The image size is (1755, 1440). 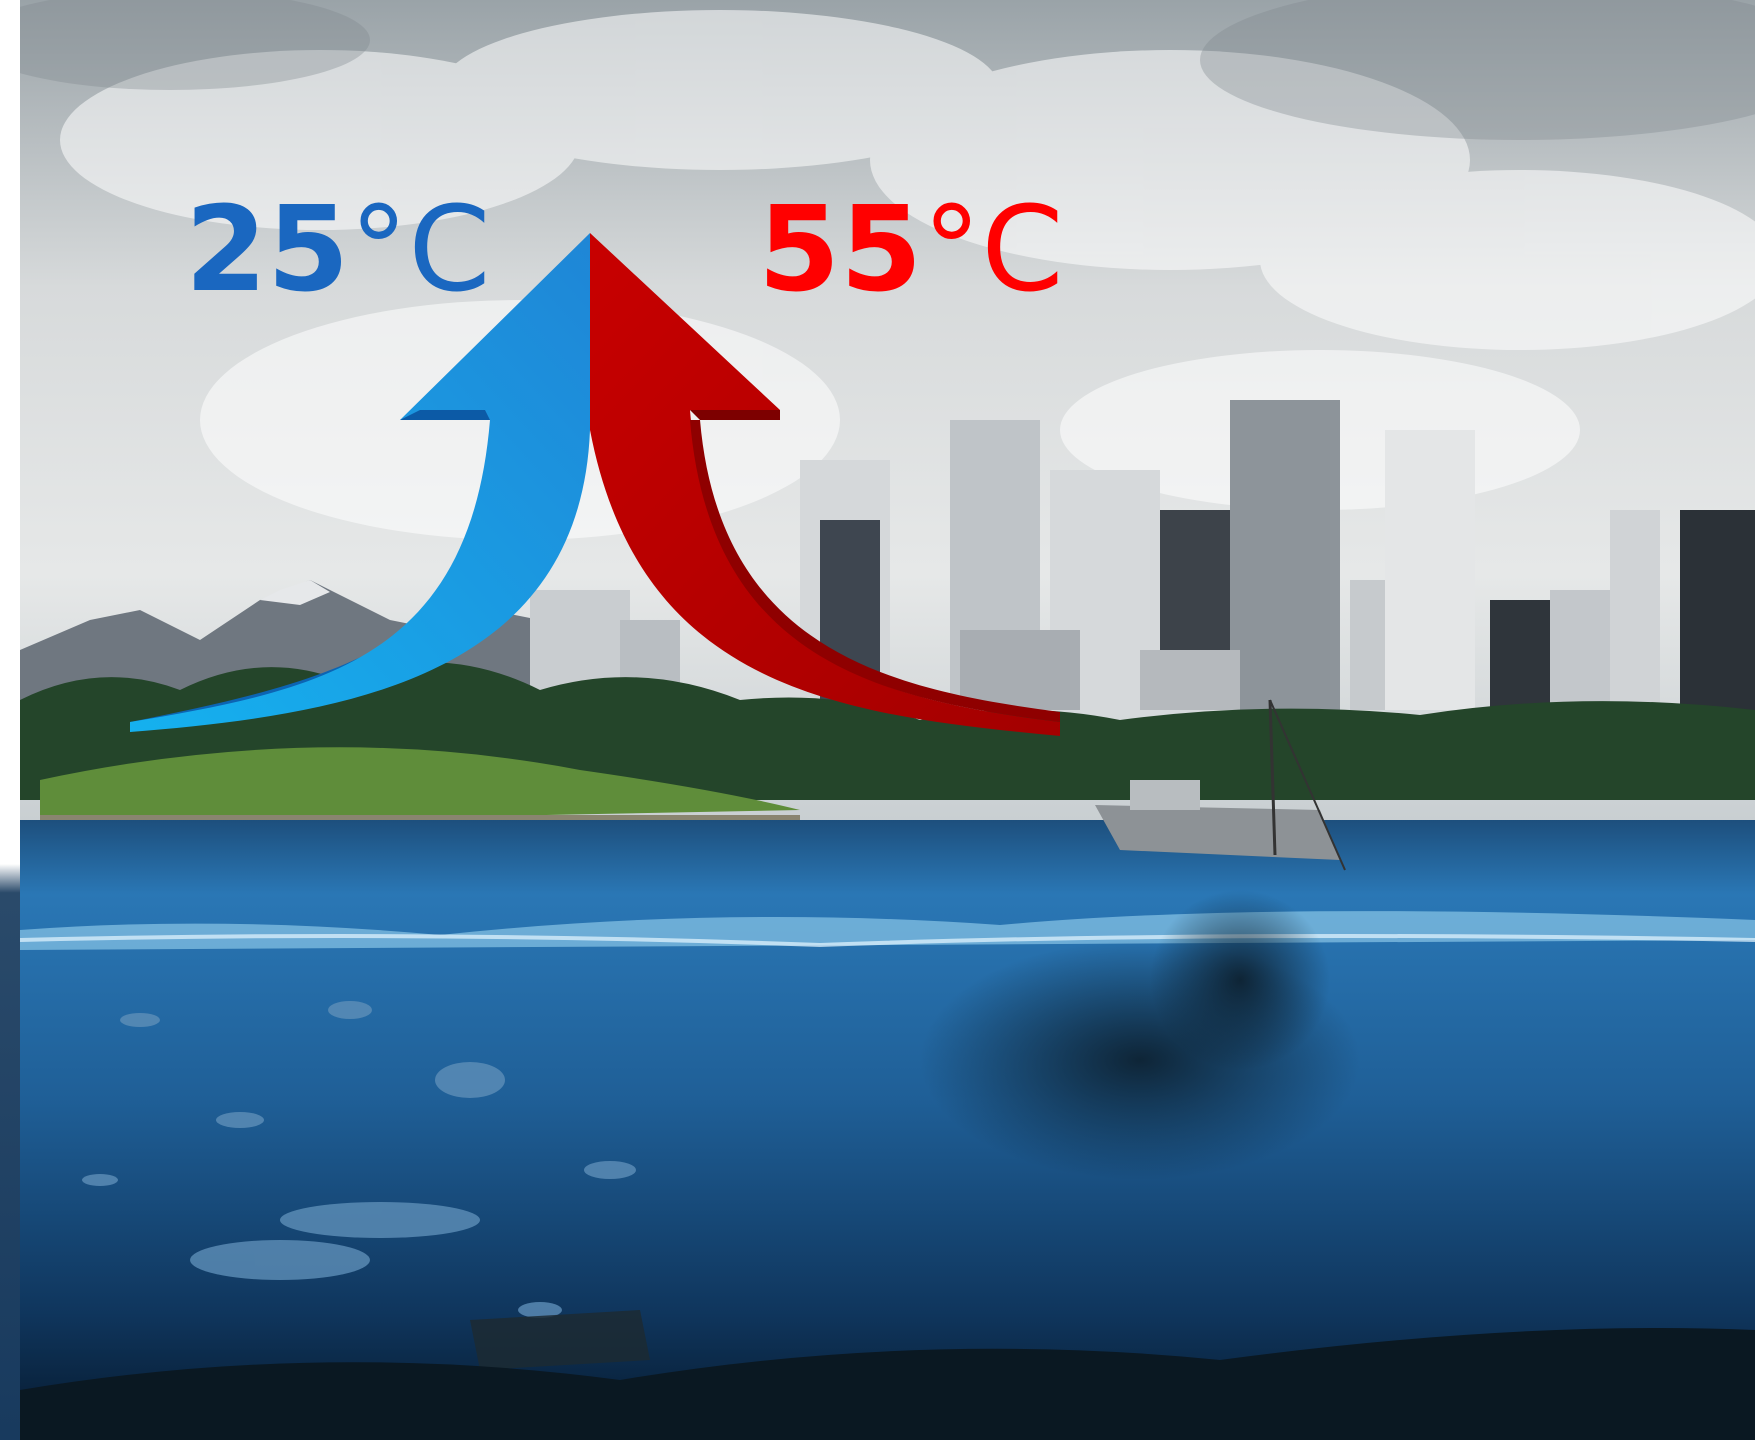 What do you see at coordinates (10, 720) in the screenshot?
I see `left-edge-strip` at bounding box center [10, 720].